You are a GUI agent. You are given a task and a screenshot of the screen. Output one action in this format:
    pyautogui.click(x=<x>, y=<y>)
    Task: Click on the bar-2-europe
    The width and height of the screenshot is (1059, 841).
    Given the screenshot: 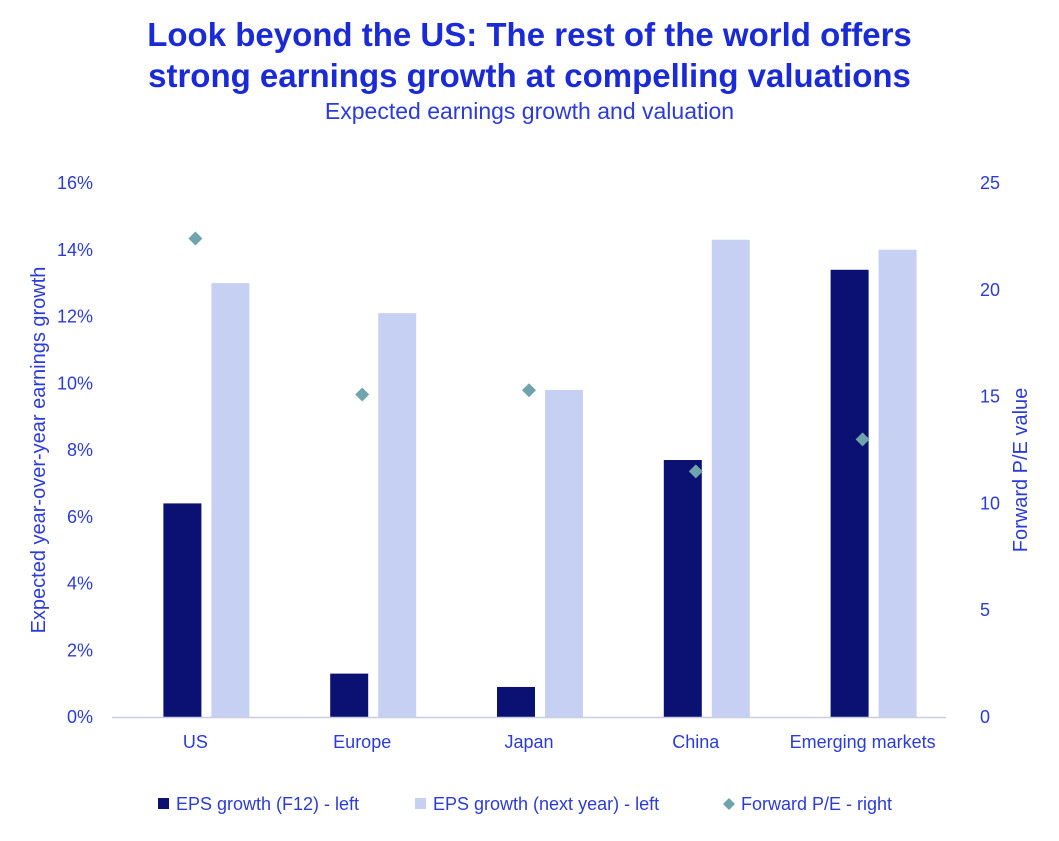 What is the action you would take?
    pyautogui.click(x=397, y=515)
    